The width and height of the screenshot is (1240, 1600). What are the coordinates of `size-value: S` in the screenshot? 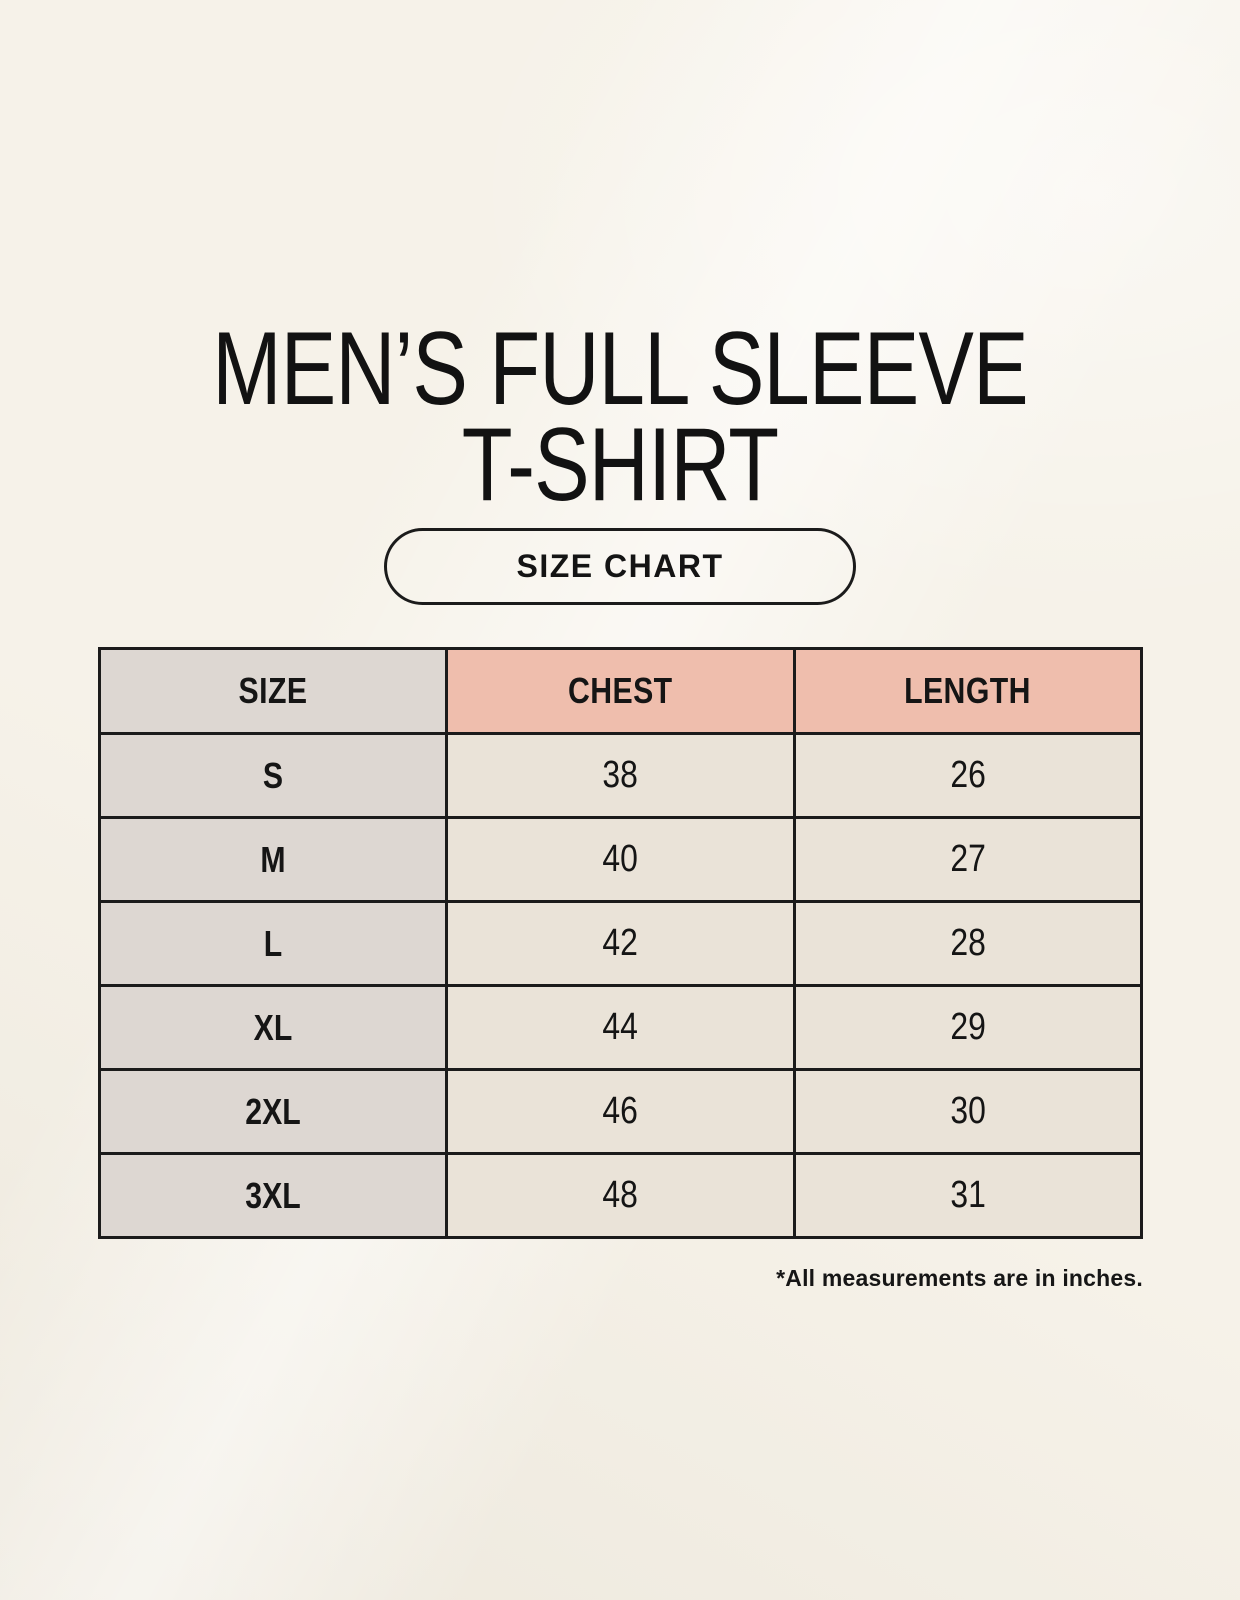 It's located at (273, 775).